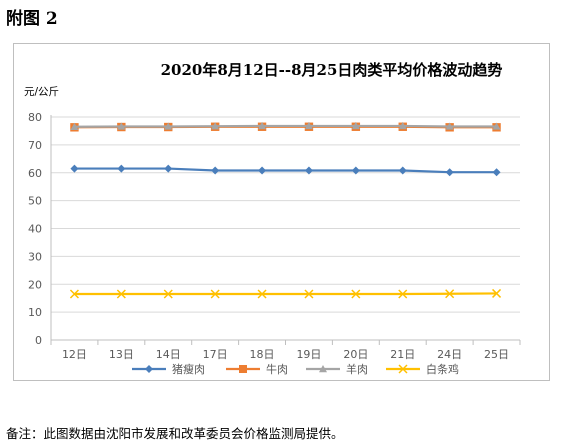  Describe the element at coordinates (308, 354) in the screenshot. I see `x-tick-label: 19日` at that location.